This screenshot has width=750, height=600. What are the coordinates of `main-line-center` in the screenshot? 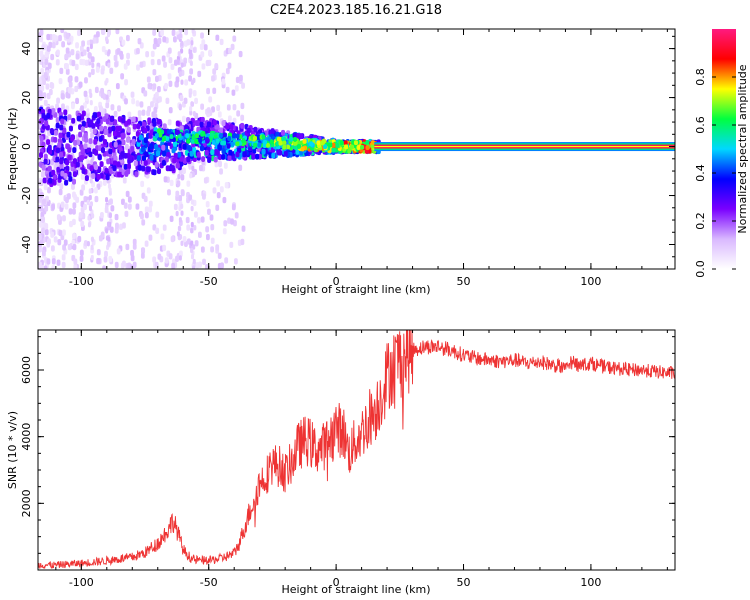 It's located at (524, 146).